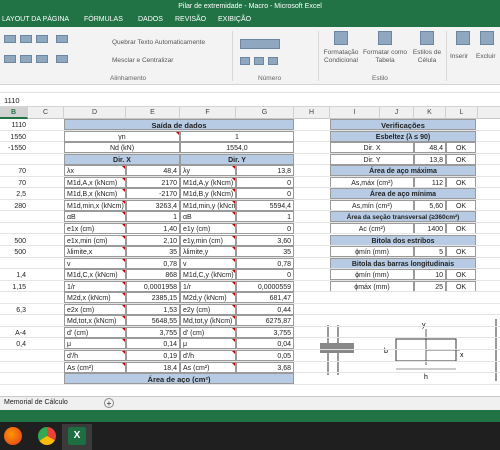 This screenshot has height=450, width=500. I want to click on saida-label-x: M2d,x (kNcm), so click(95, 298).